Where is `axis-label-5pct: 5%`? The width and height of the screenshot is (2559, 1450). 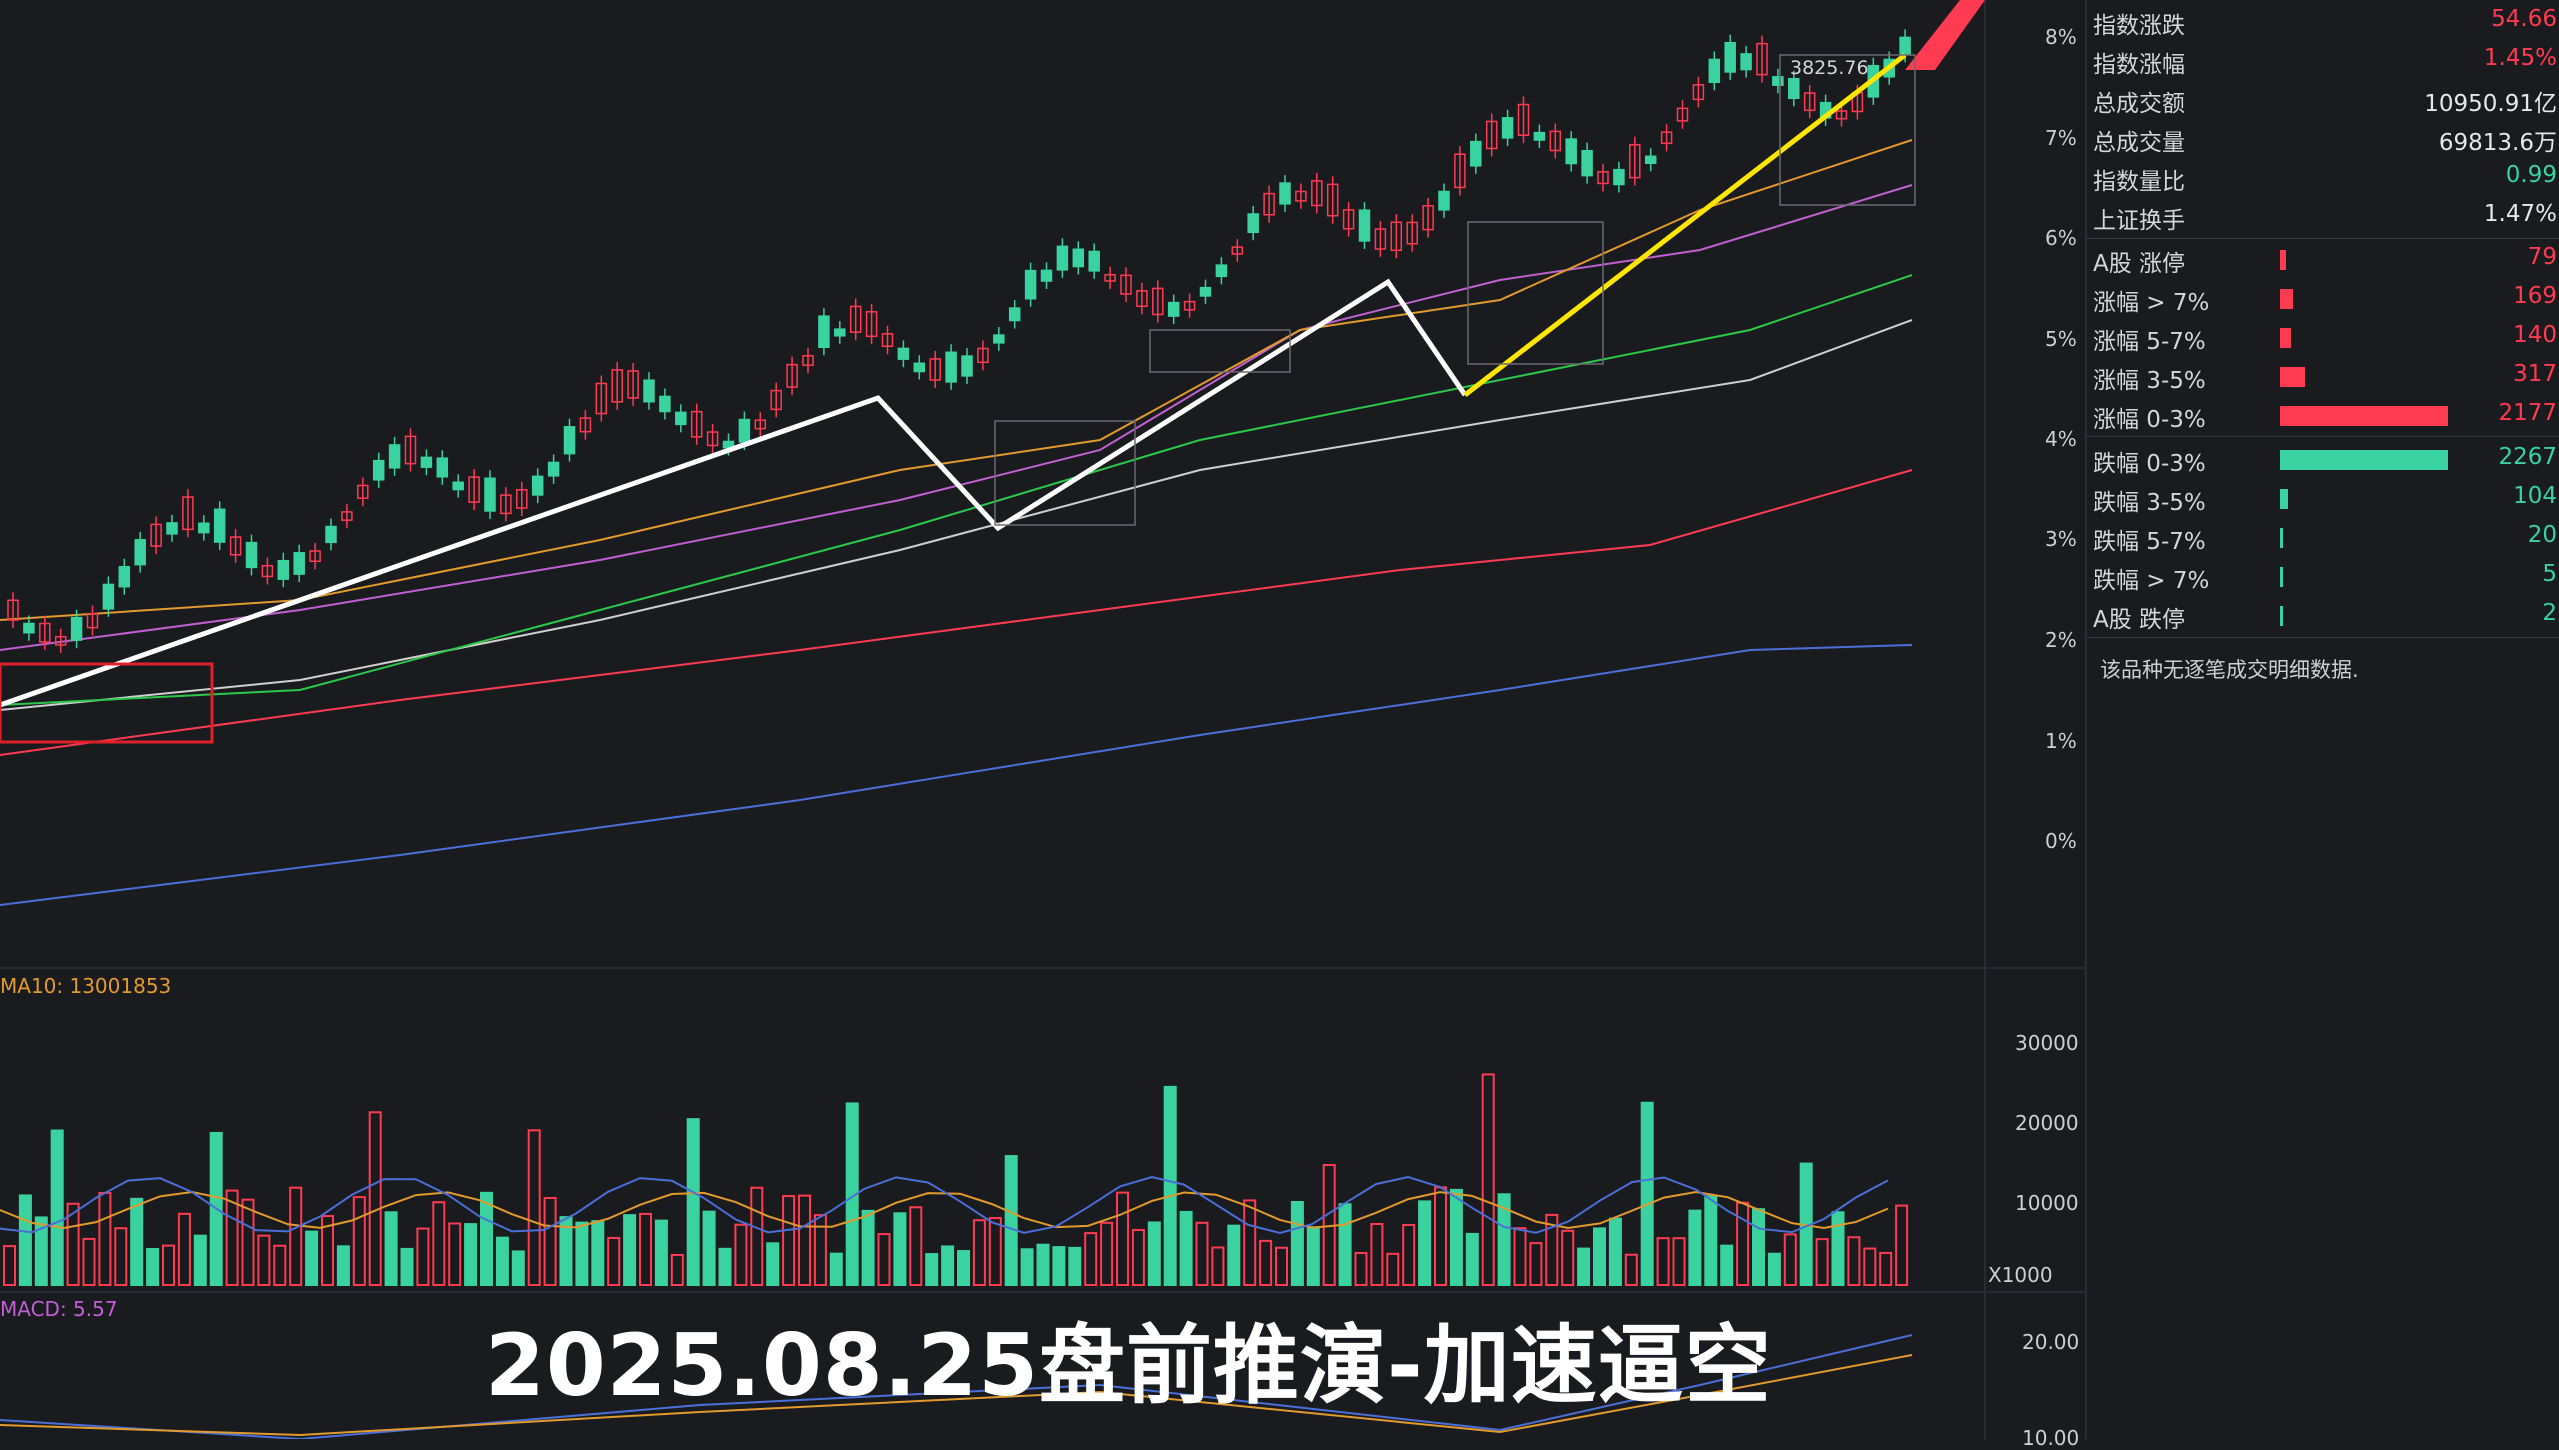
axis-label-5pct: 5% is located at coordinates (2061, 339).